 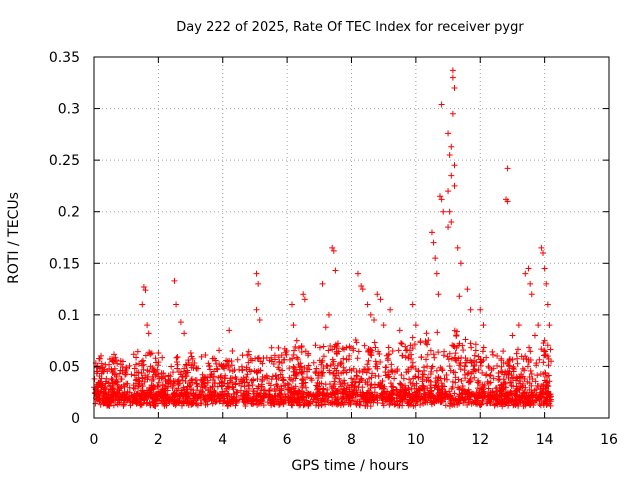 I want to click on x-tick-label: 8, so click(x=351, y=440).